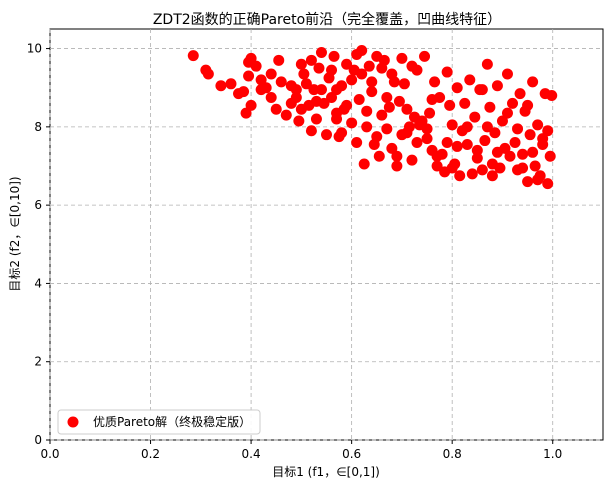 Image resolution: width=610 pixels, height=485 pixels. Describe the element at coordinates (172, 421) in the screenshot. I see `legend-label: 优质Pareto解（终极稳定版）` at that location.